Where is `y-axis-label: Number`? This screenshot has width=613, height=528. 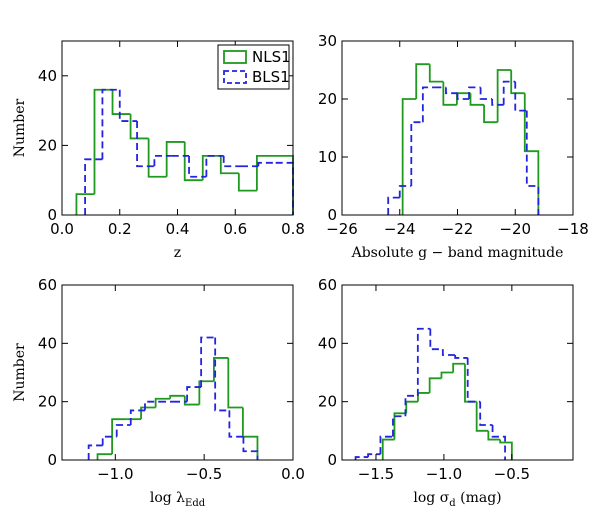 y-axis-label: Number is located at coordinates (20, 372).